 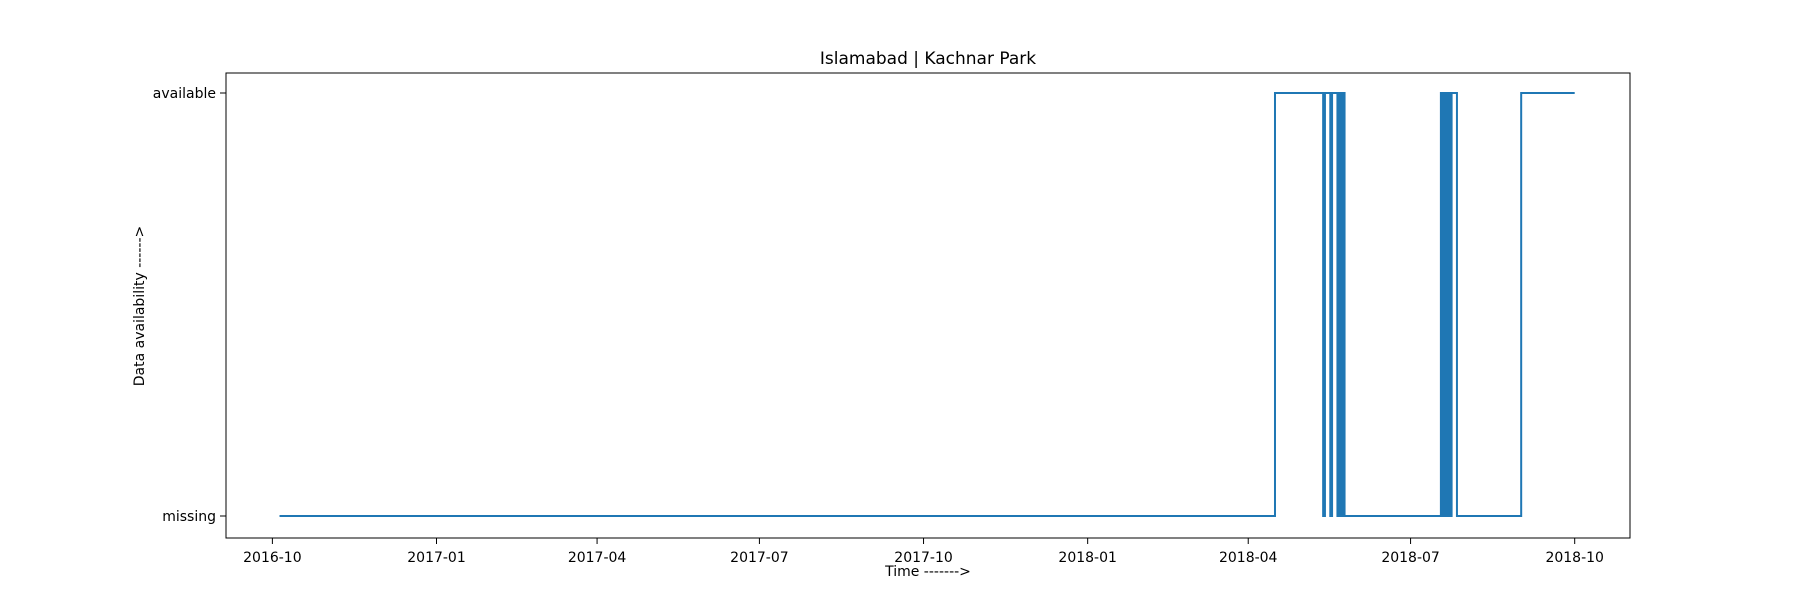 I want to click on x-tick-label: 2018-10, so click(x=1574, y=558).